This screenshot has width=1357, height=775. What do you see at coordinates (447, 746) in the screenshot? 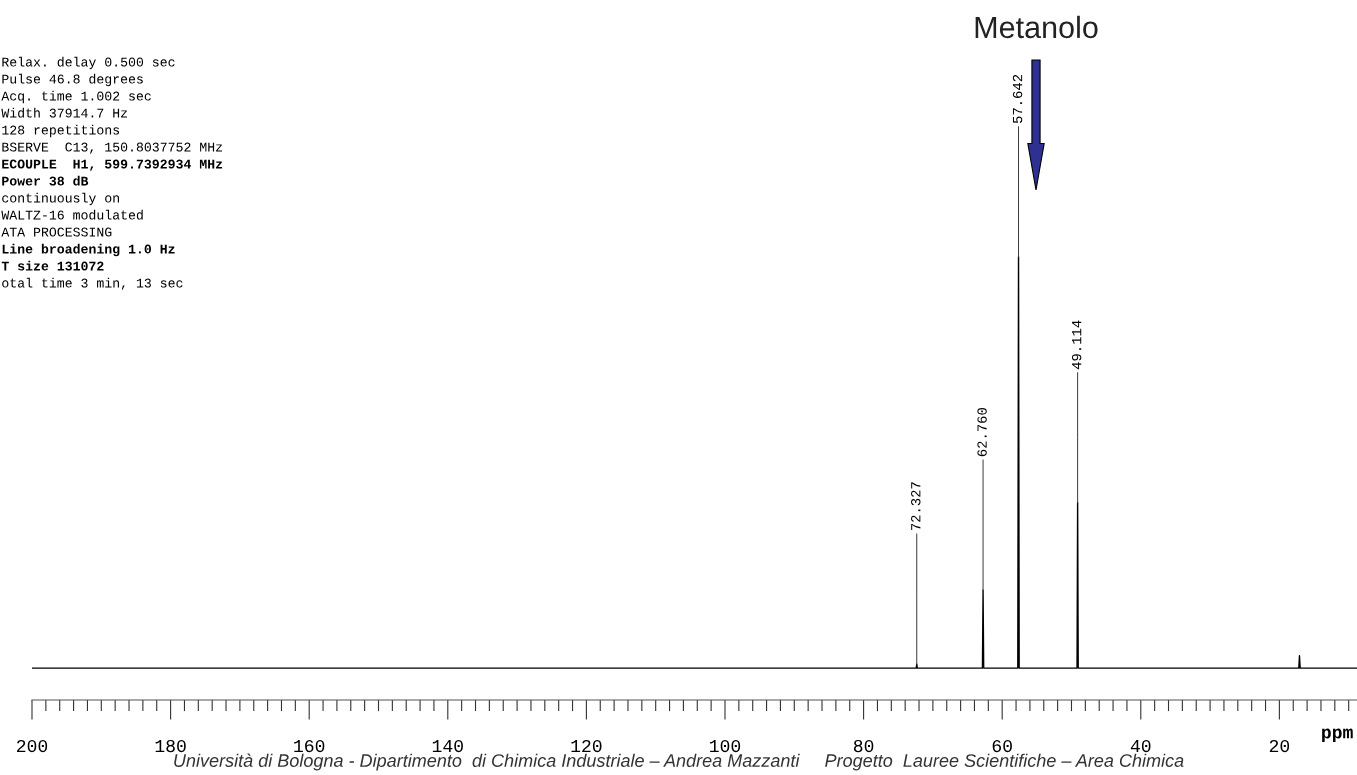
I see `x-tick-label: 140` at bounding box center [447, 746].